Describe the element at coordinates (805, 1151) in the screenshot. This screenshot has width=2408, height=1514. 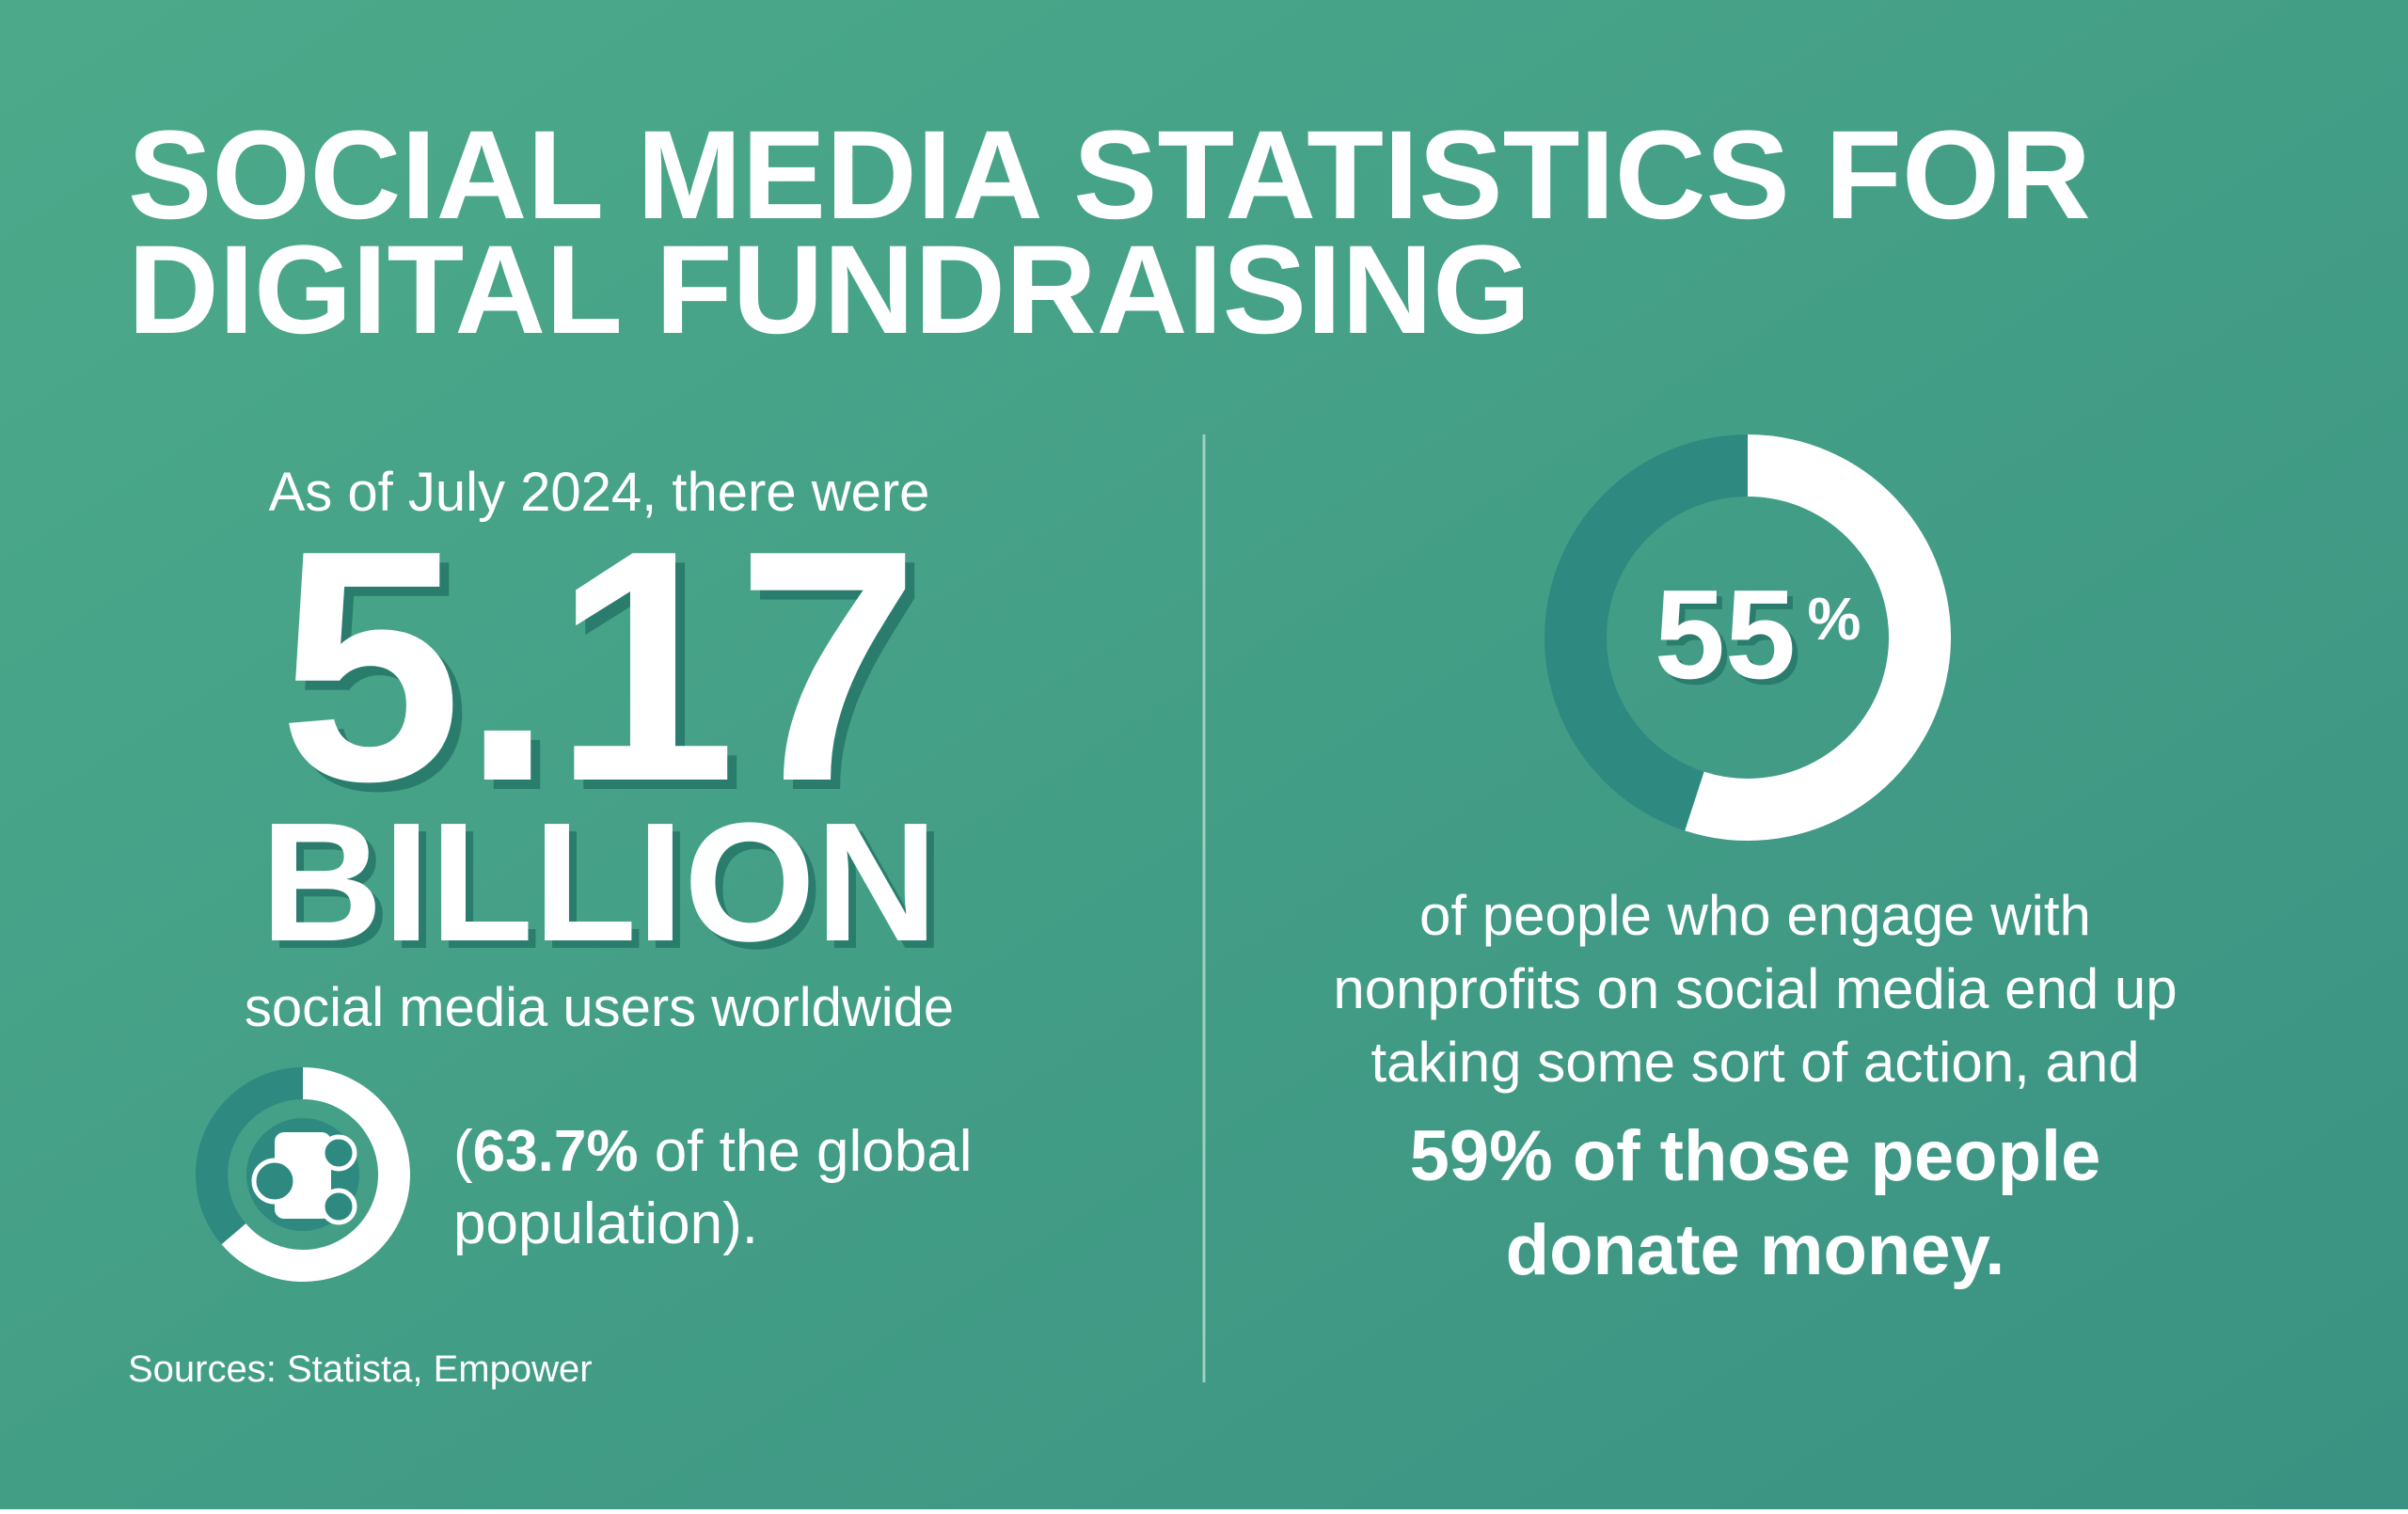
I see `note-text: of the global` at that location.